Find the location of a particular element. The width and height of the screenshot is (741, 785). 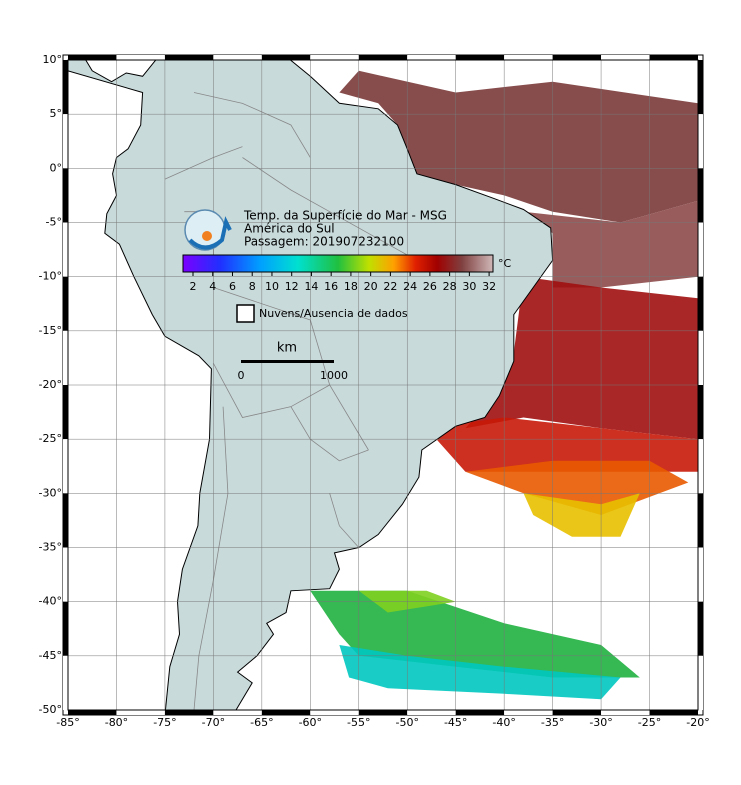

lat-label: -5° is located at coordinates (54, 222).